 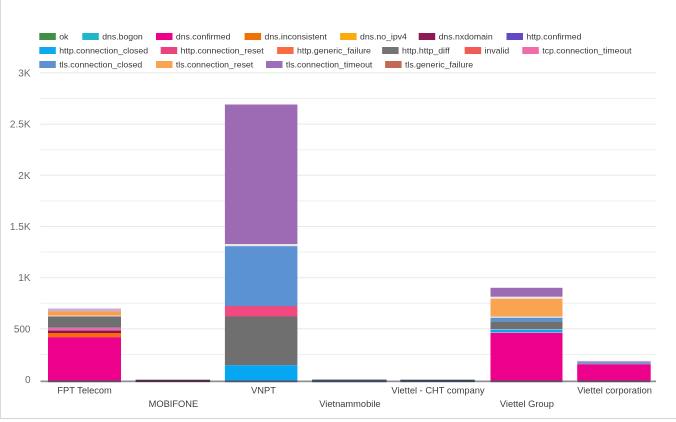 I want to click on svg-text: FPT Telecom, so click(x=84, y=391).